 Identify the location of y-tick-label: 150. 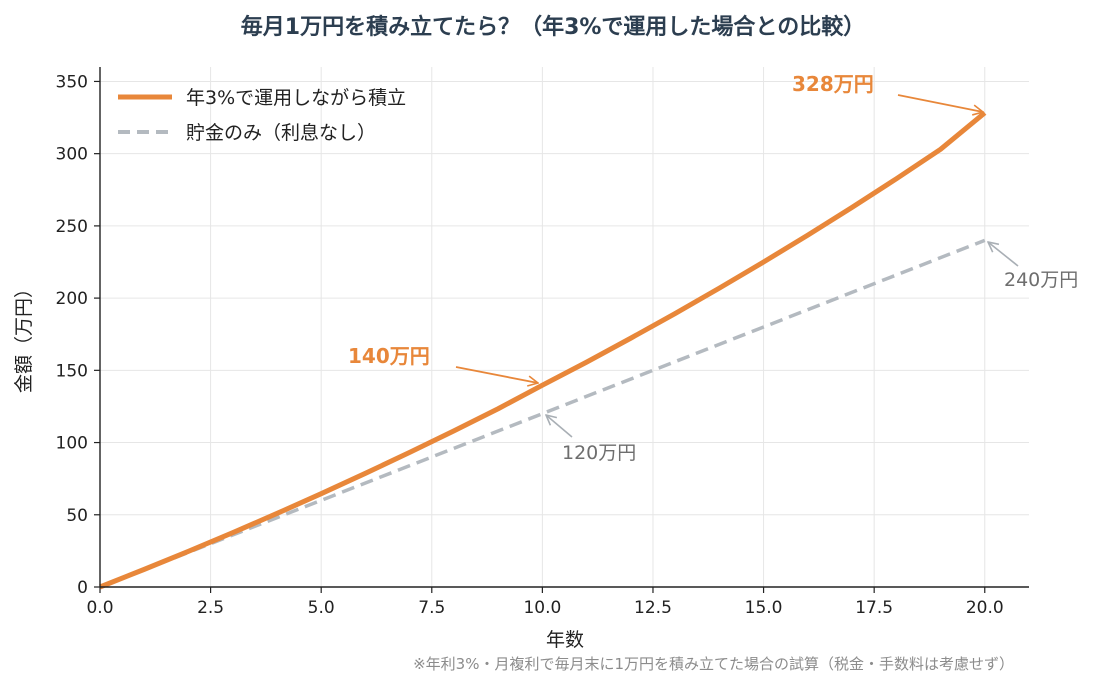
(72, 371).